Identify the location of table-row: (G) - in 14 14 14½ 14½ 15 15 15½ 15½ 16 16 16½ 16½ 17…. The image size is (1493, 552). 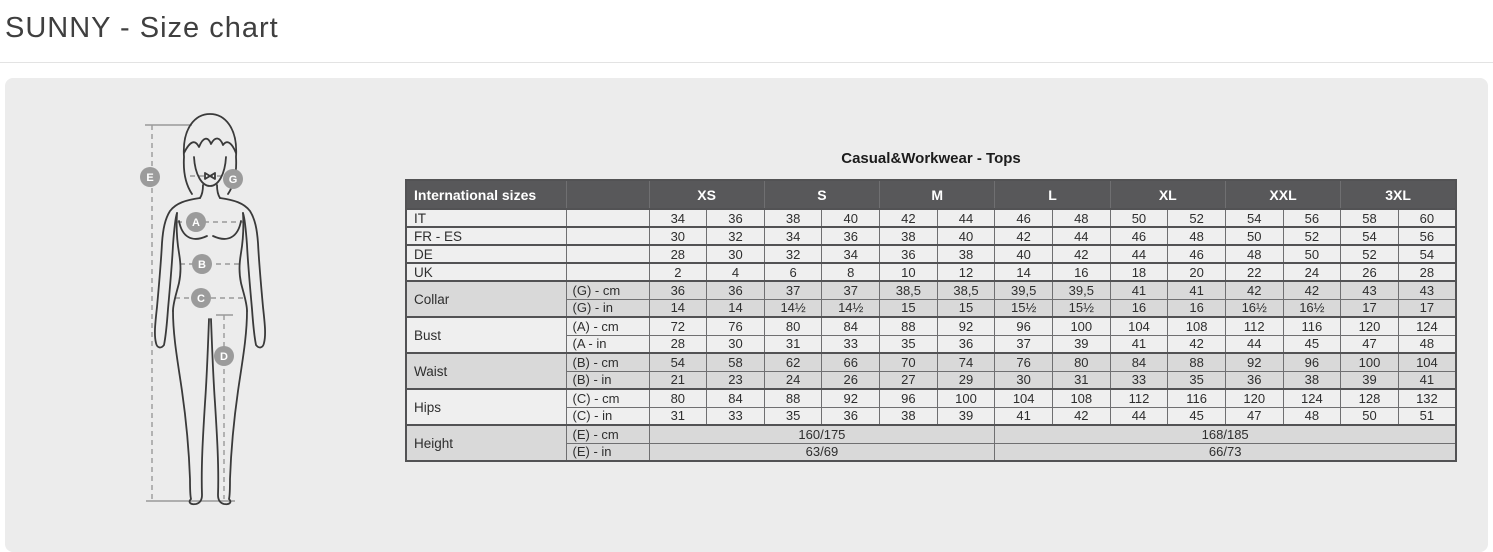
(931, 308).